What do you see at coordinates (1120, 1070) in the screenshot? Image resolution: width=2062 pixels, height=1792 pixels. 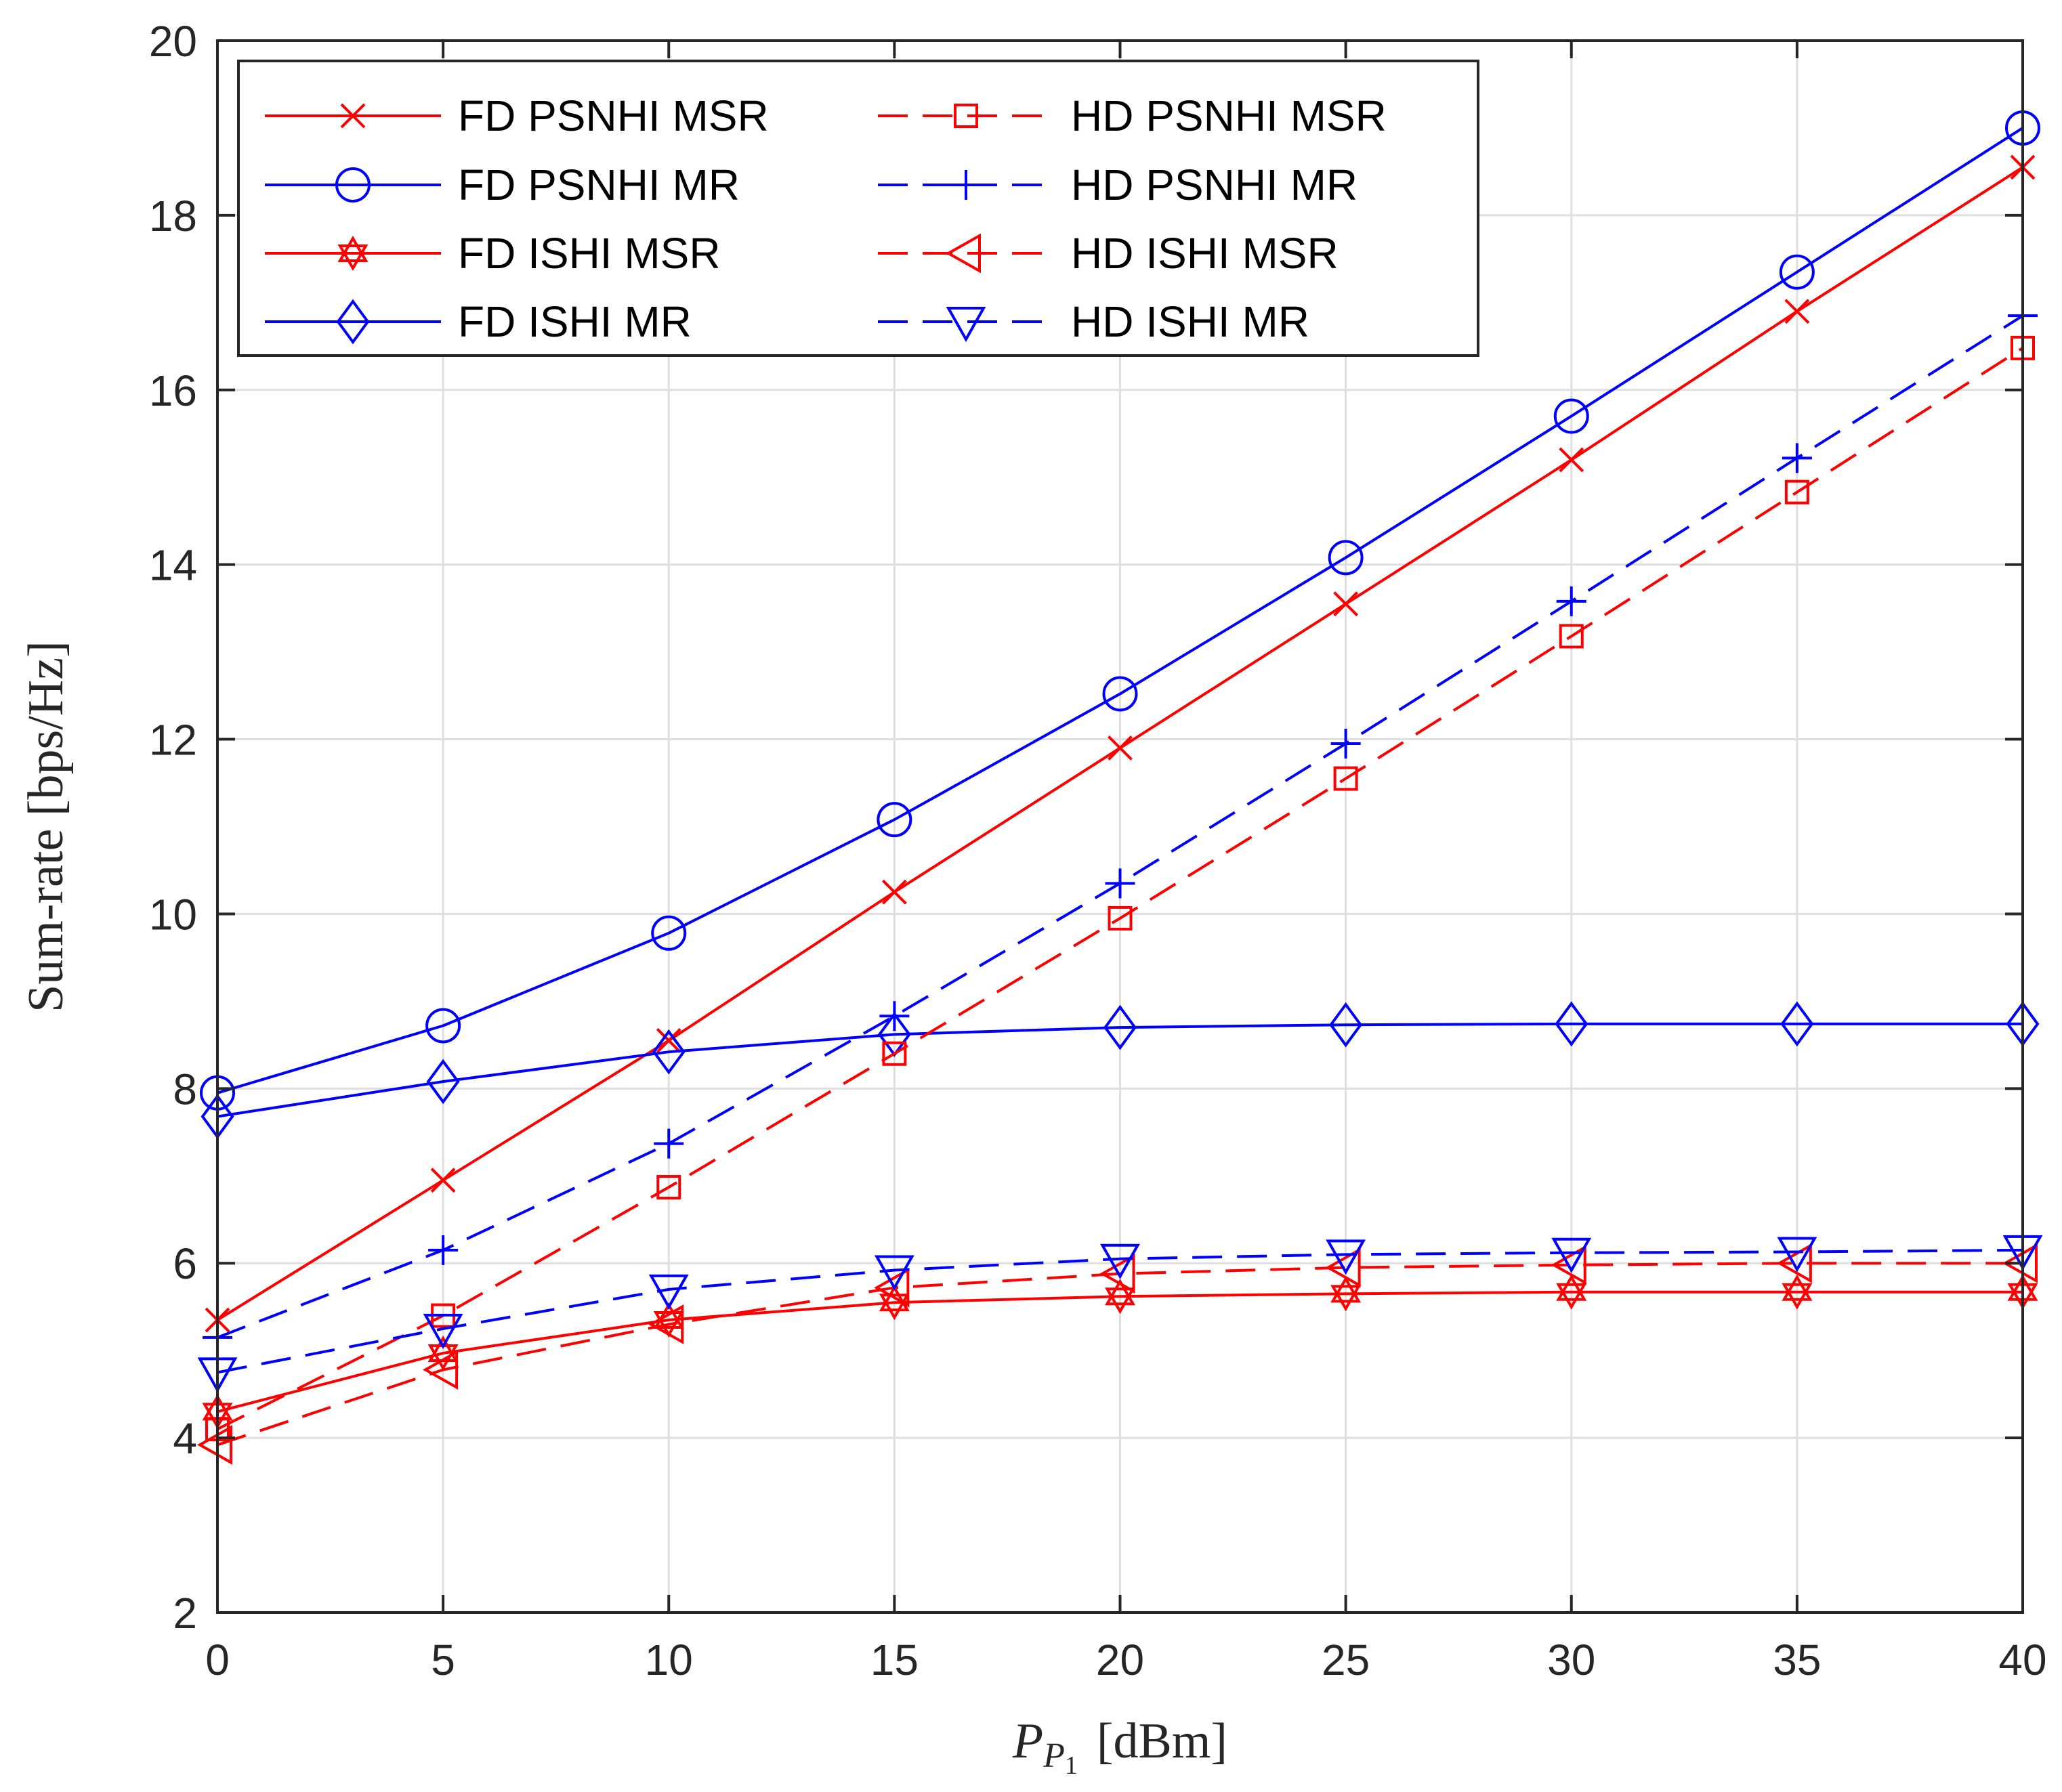 I see `series-line-fd-ishi-mr` at bounding box center [1120, 1070].